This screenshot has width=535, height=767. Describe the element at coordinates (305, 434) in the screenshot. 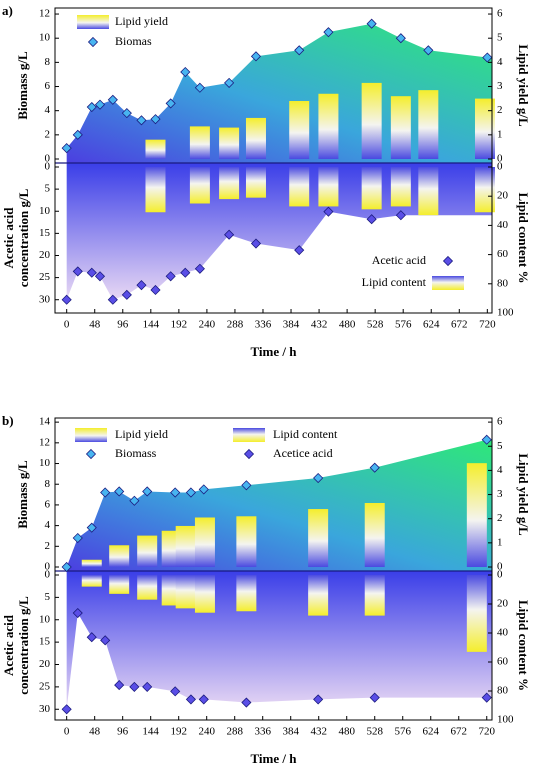

I see `legend-label: Lipid content` at that location.